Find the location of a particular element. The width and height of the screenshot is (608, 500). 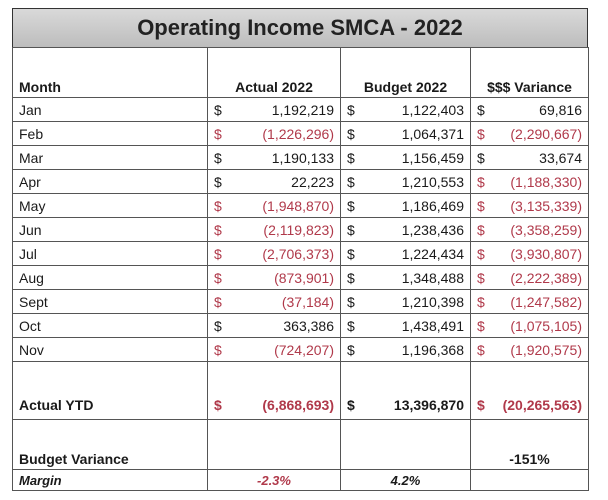

money: $ (2,706,373) is located at coordinates (274, 254).